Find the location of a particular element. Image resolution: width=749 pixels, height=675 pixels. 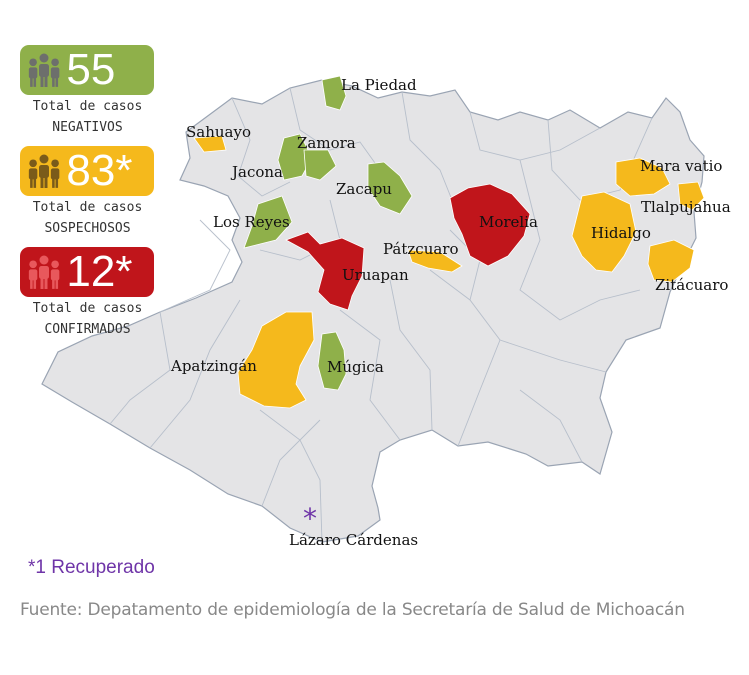

label-patzcuaro: Pátzcuaro is located at coordinates (421, 249).